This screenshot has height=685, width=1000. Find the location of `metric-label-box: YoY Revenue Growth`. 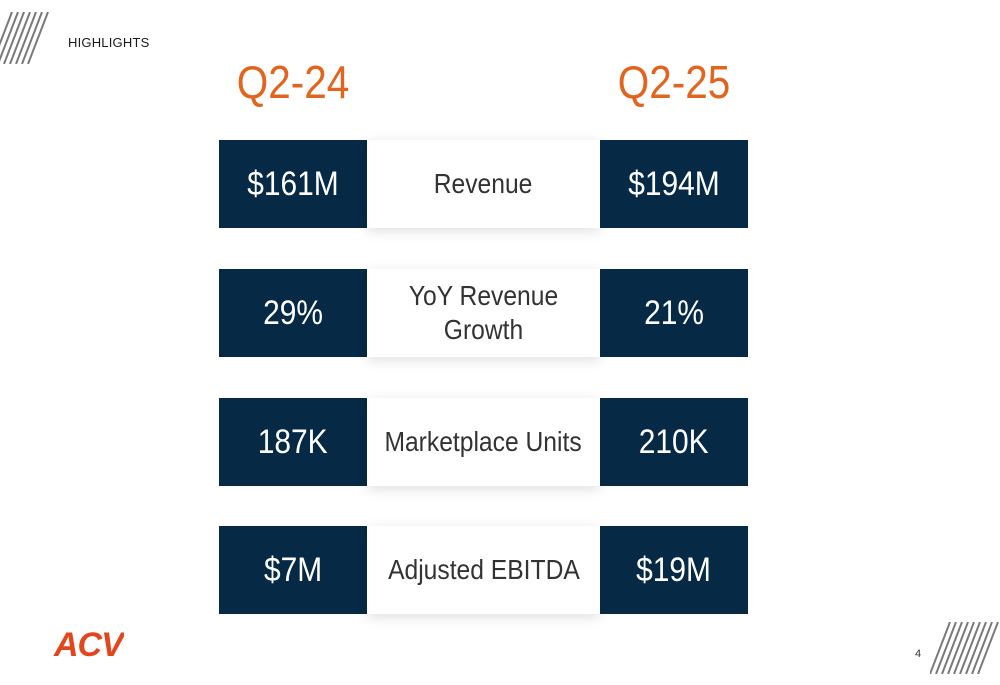

metric-label-box: YoY Revenue Growth is located at coordinates (483, 313).